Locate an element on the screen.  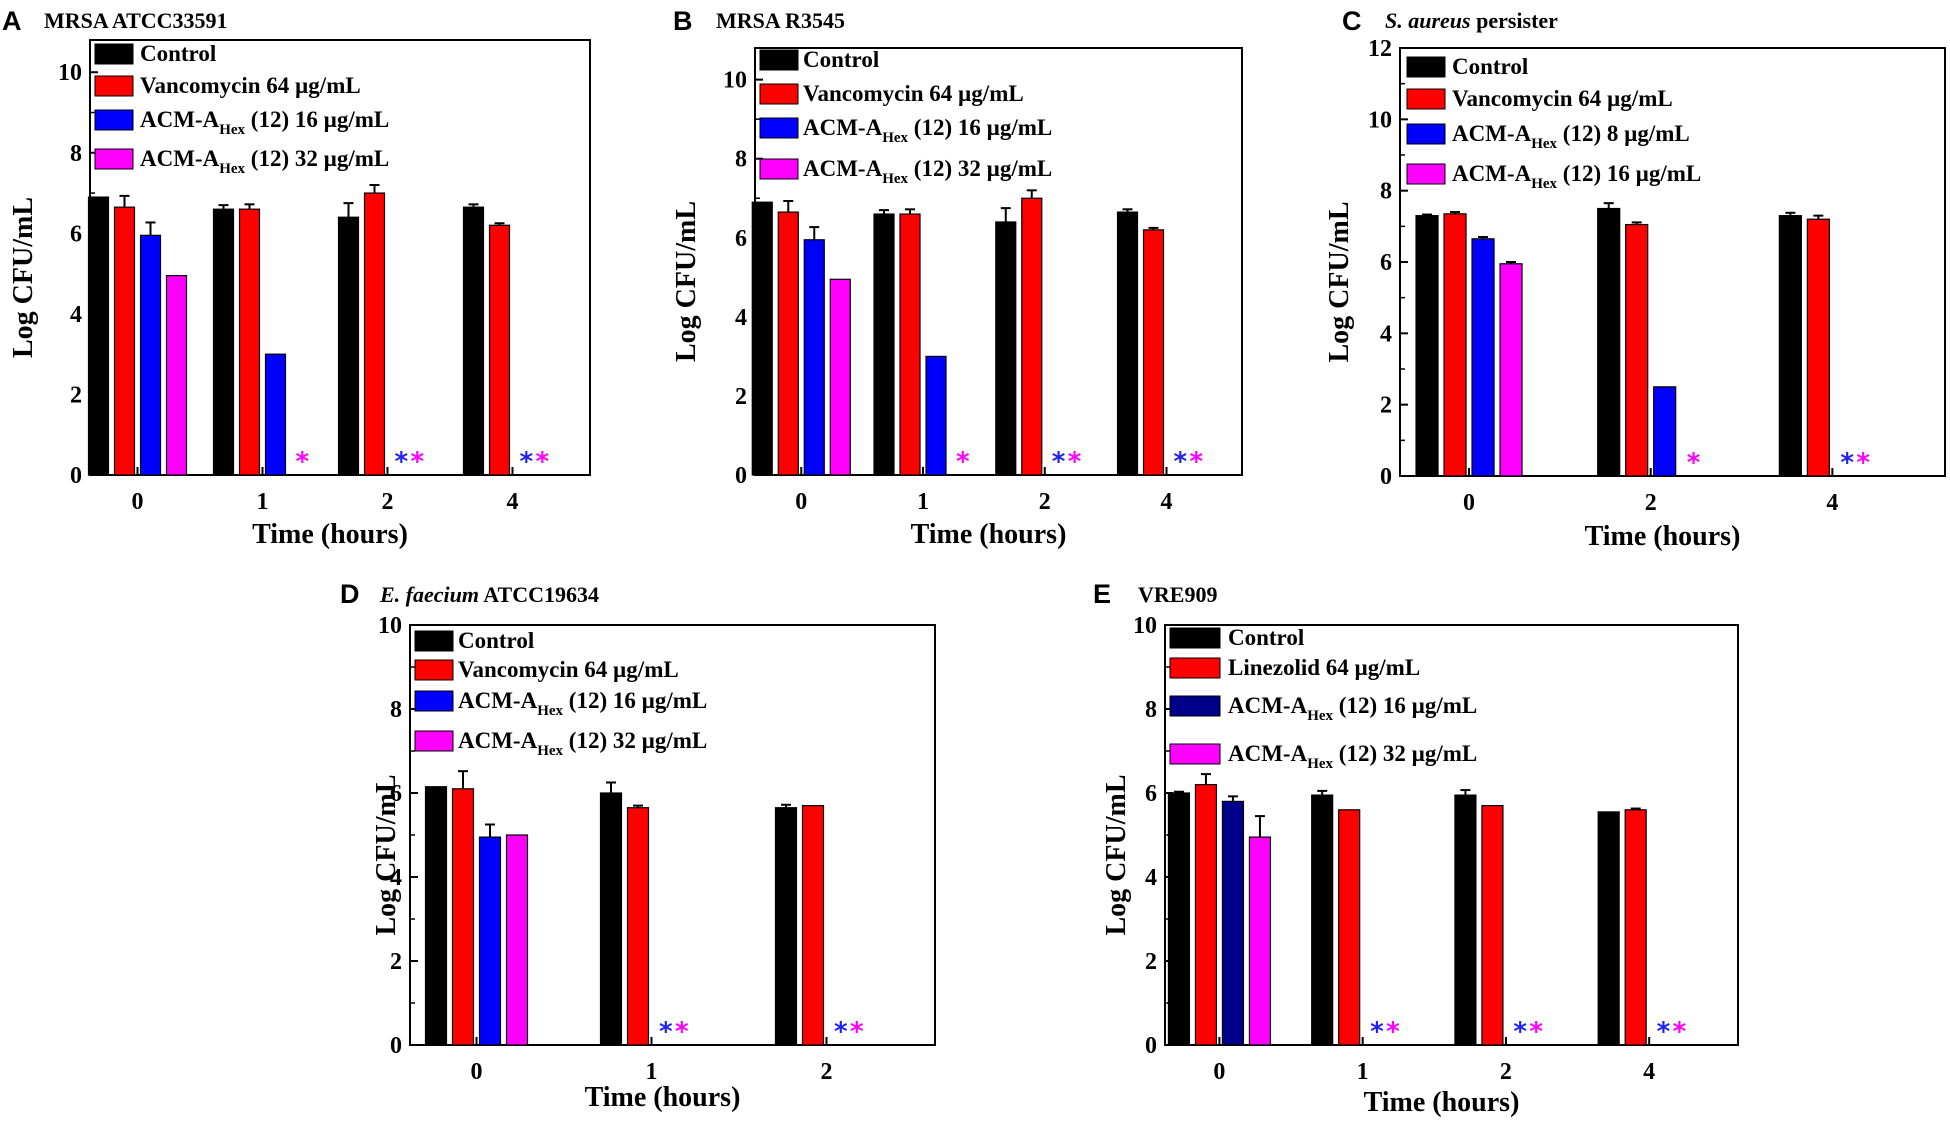
y-tick-label: 12 is located at coordinates (1380, 49).